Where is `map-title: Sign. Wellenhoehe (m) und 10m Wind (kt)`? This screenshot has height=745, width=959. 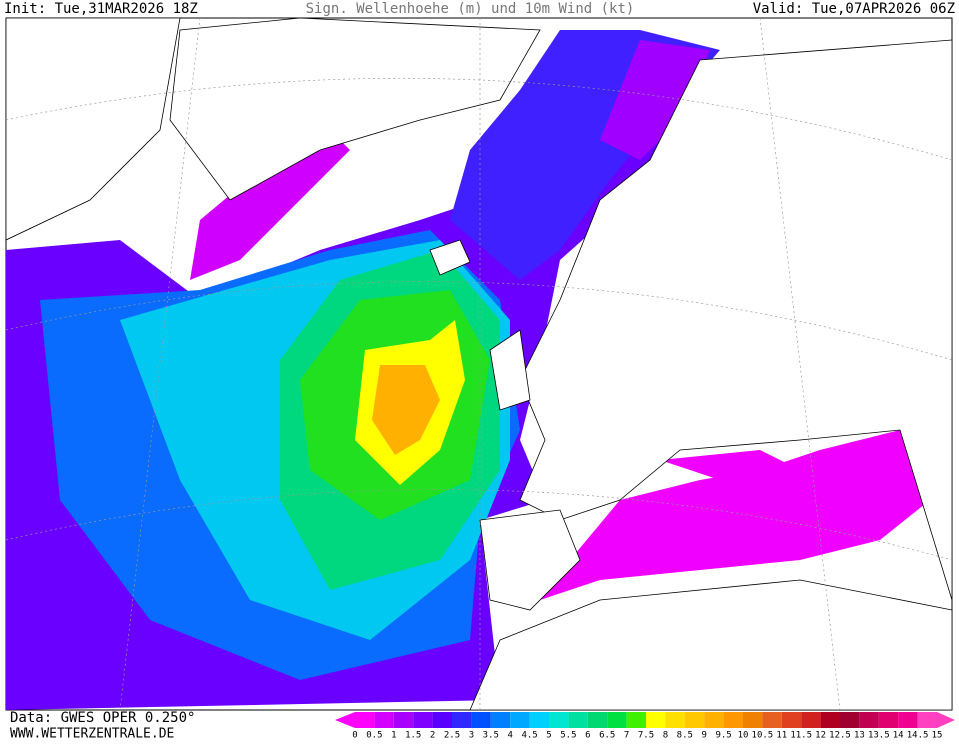
map-title: Sign. Wellenhoehe (m) und 10m Wind (kt) is located at coordinates (470, 9).